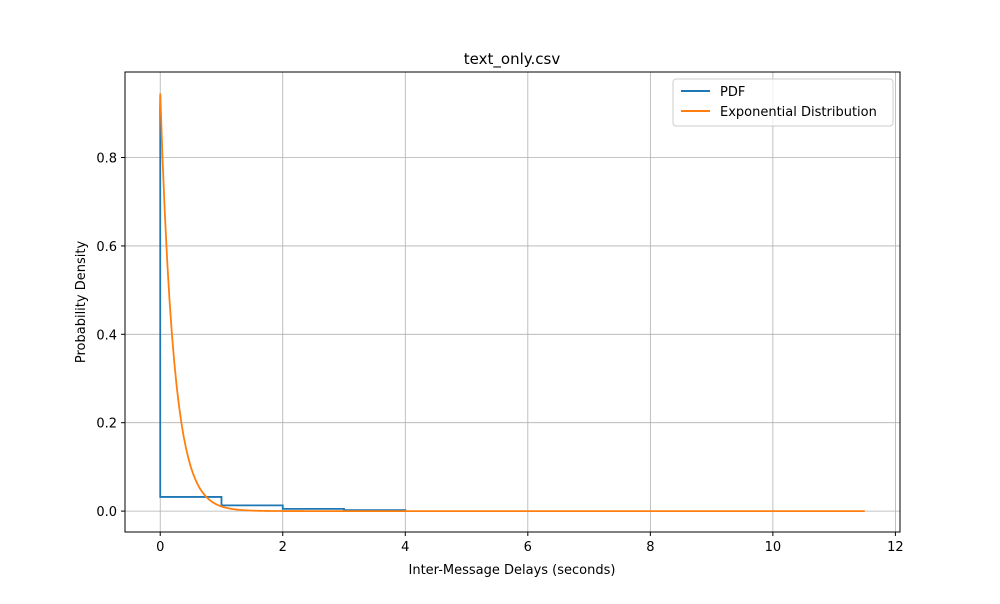  I want to click on y-axis-ticks: 0.0 0.2 0.4 0.6 0.8, so click(110, 336).